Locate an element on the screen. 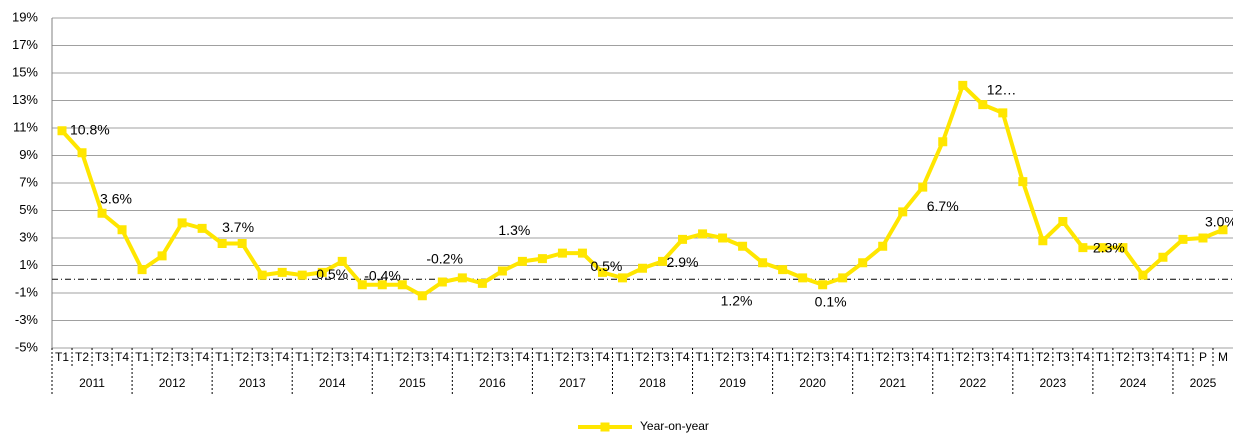  y-tick-label: 13% is located at coordinates (25, 99).